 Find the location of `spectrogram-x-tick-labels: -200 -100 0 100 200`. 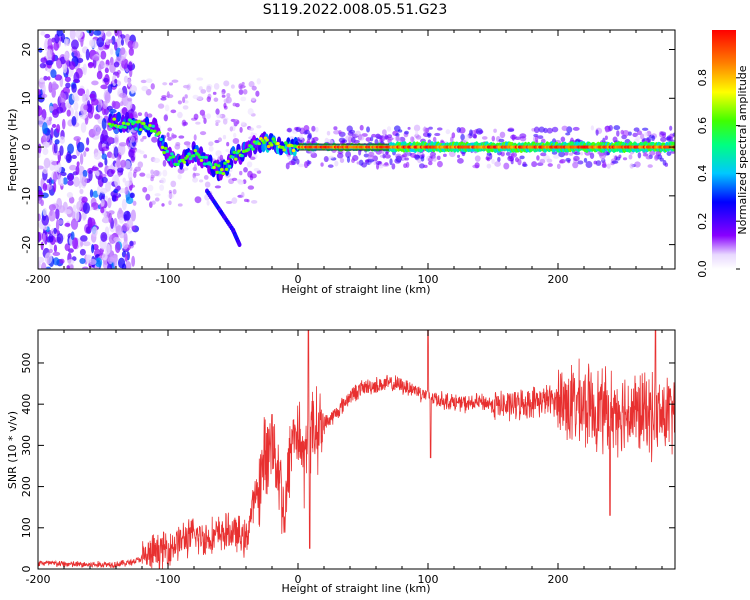

spectrogram-x-tick-labels: -200 -100 0 100 200 is located at coordinates (297, 279).